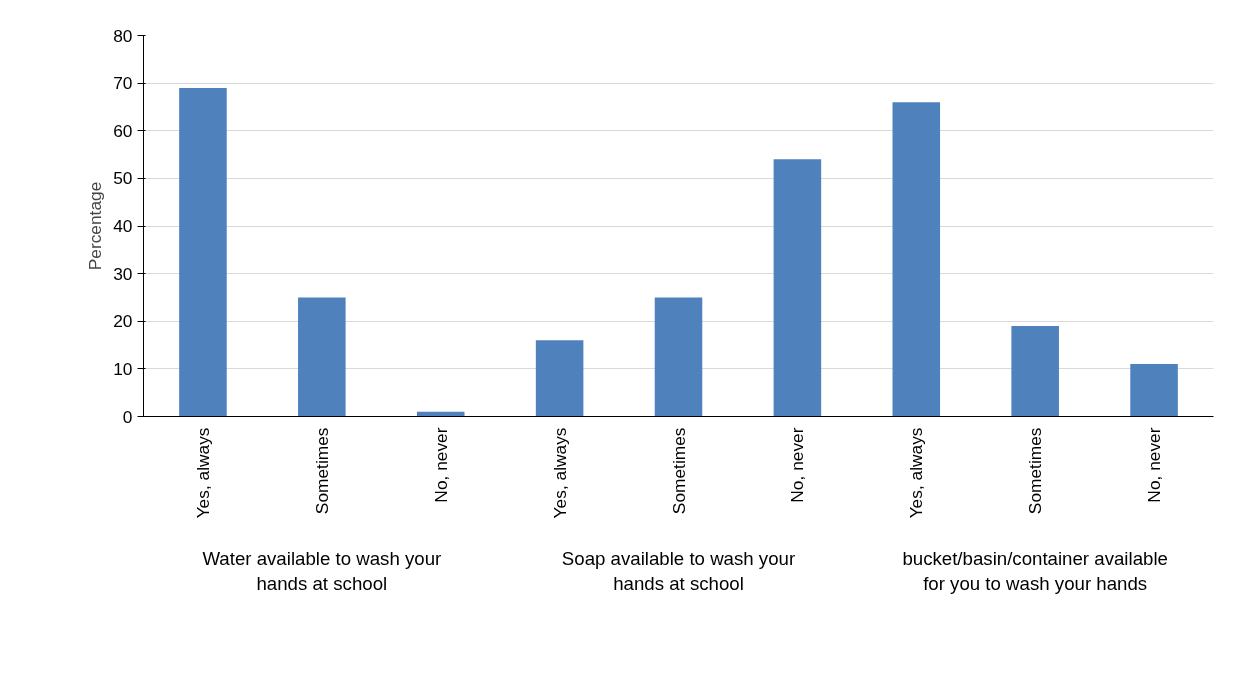  Describe the element at coordinates (123, 130) in the screenshot. I see `y-tick-label: 60` at that location.